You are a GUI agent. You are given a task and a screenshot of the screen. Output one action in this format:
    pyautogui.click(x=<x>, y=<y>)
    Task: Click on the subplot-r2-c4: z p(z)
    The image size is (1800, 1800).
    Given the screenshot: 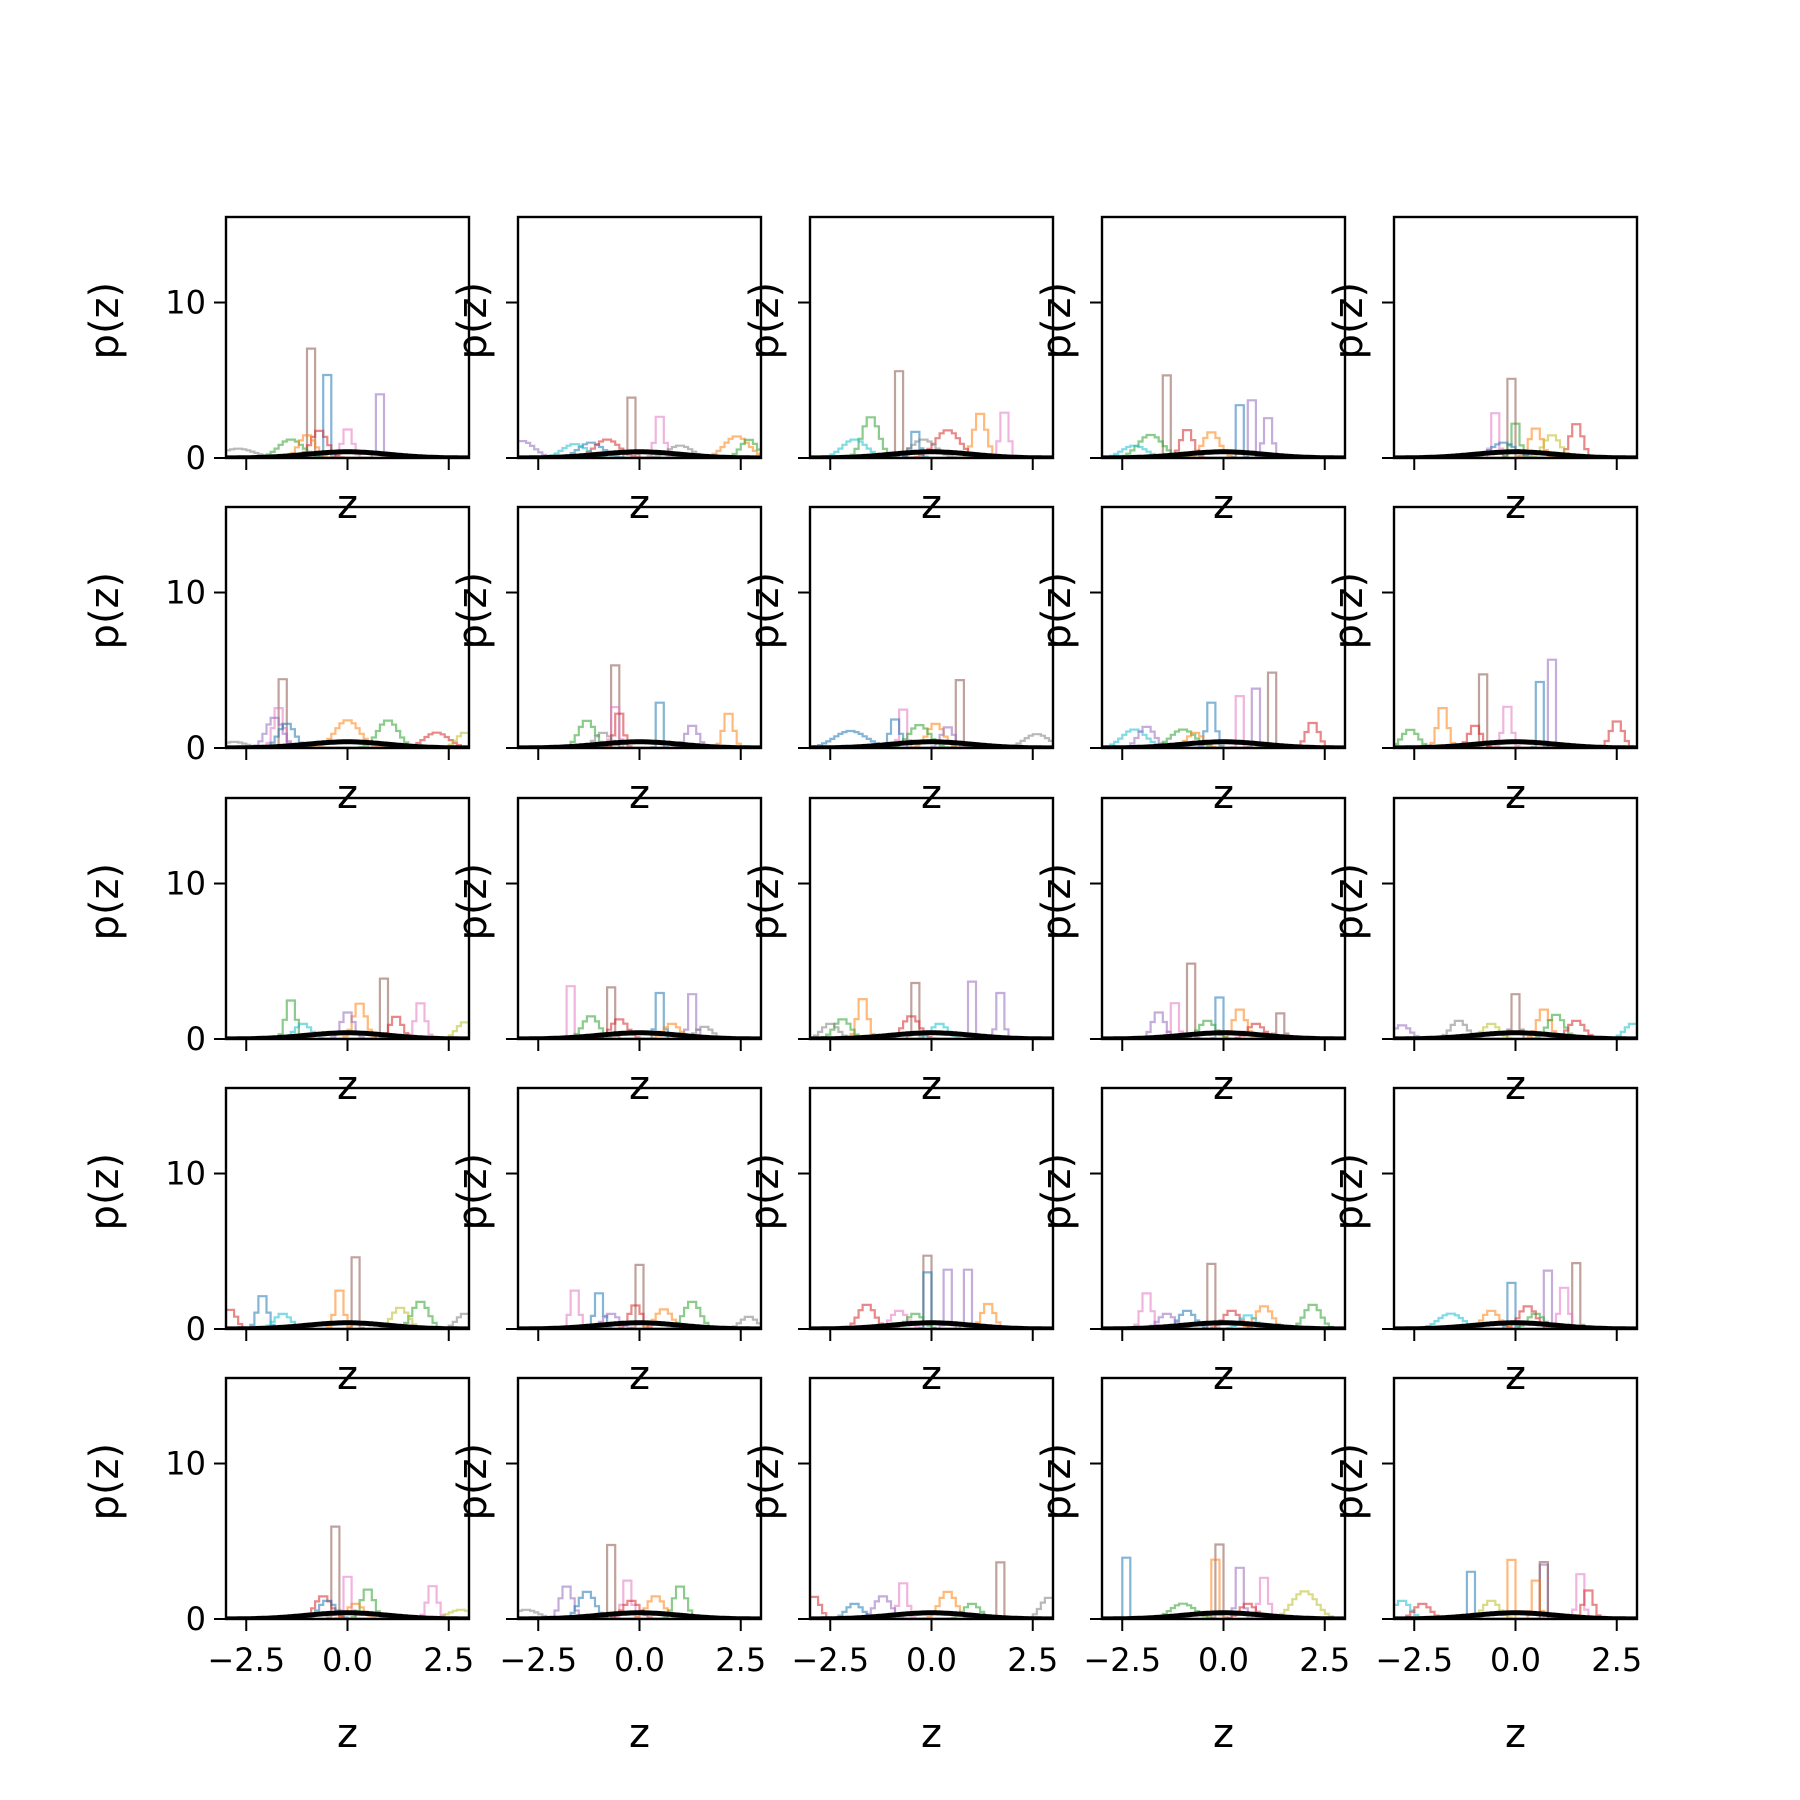 What is the action you would take?
    pyautogui.click(x=1190, y=661)
    